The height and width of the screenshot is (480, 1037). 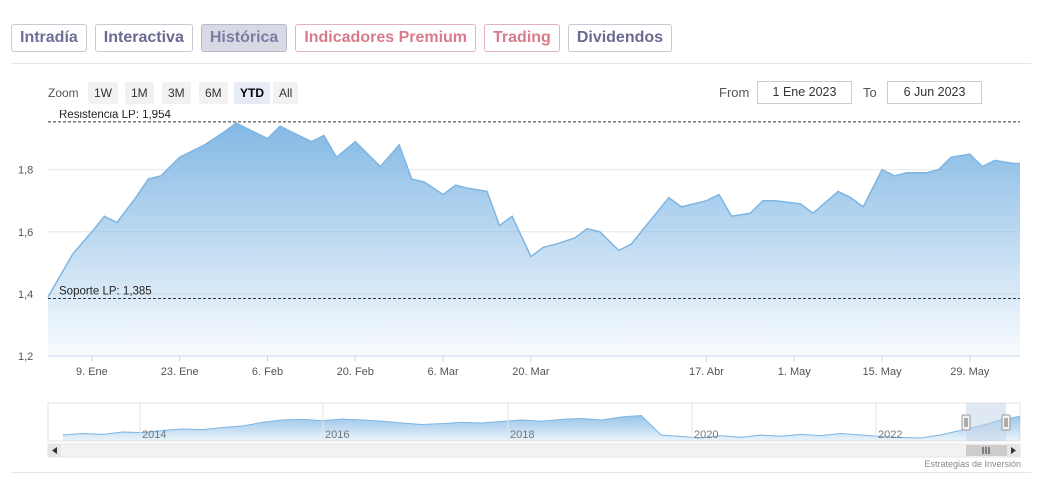 I want to click on navigator: 2014 2016 2018 2020 2022, so click(x=518, y=430).